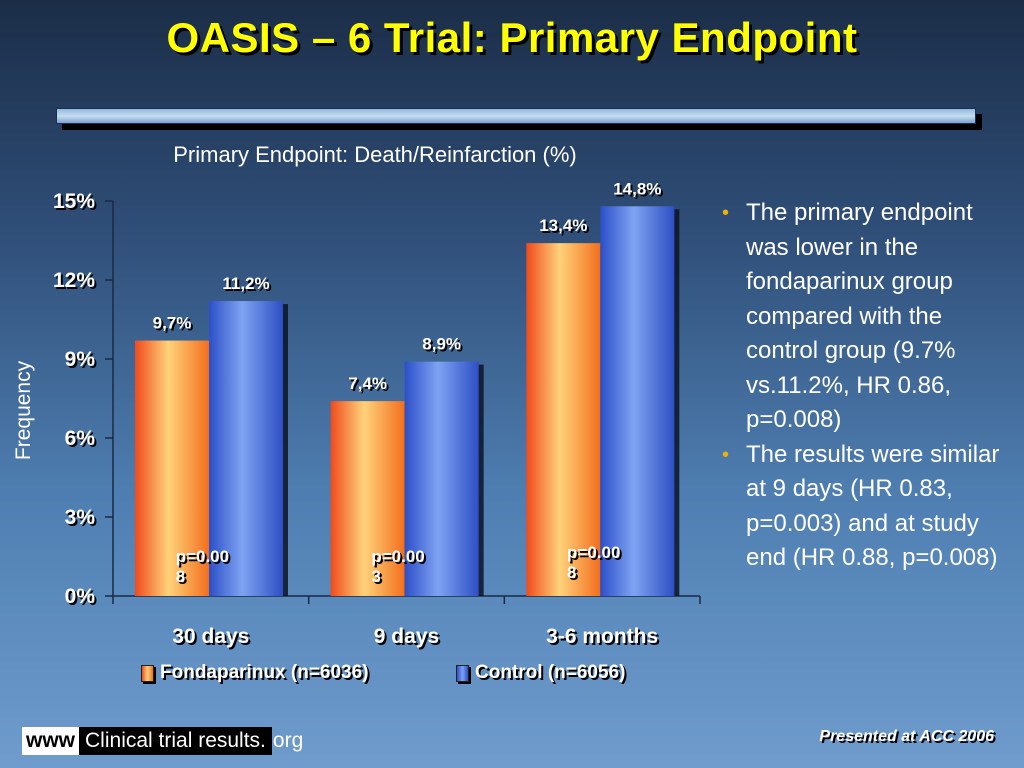  I want to click on y-tick-label: 3%, so click(80, 517).